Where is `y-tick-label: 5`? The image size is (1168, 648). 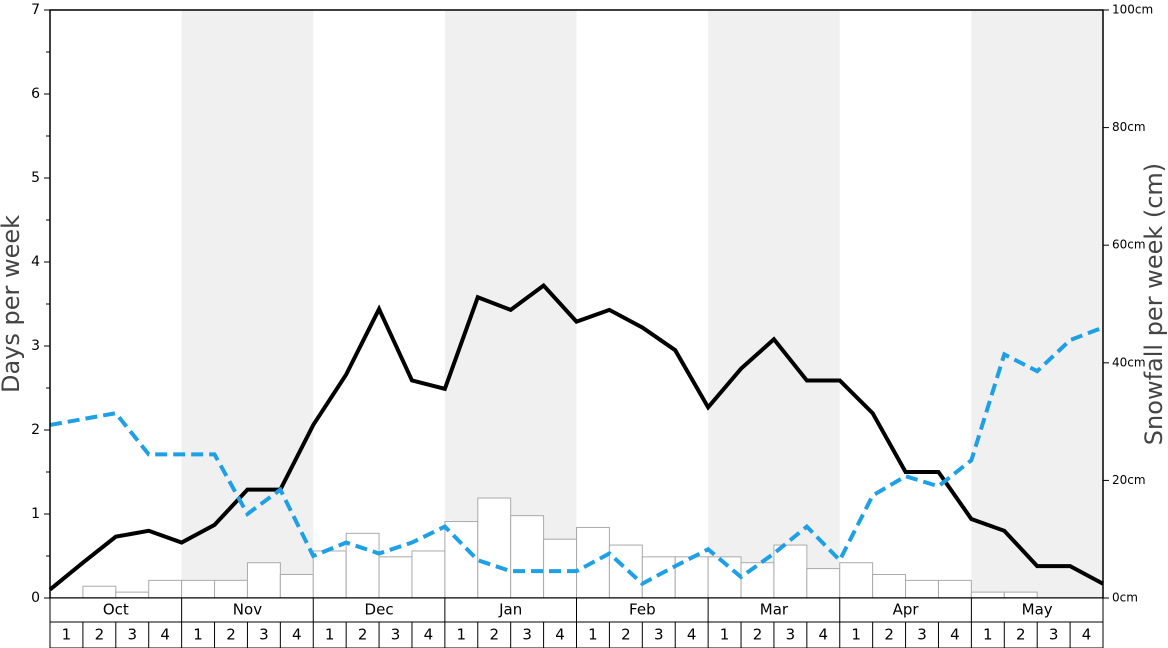 y-tick-label: 5 is located at coordinates (35, 178).